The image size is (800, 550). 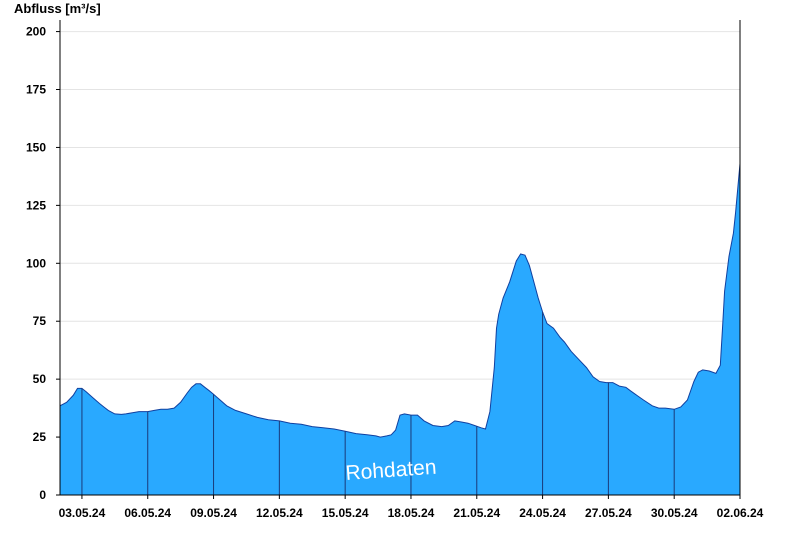 What do you see at coordinates (608, 513) in the screenshot?
I see `x-tick-label: 27.05.24` at bounding box center [608, 513].